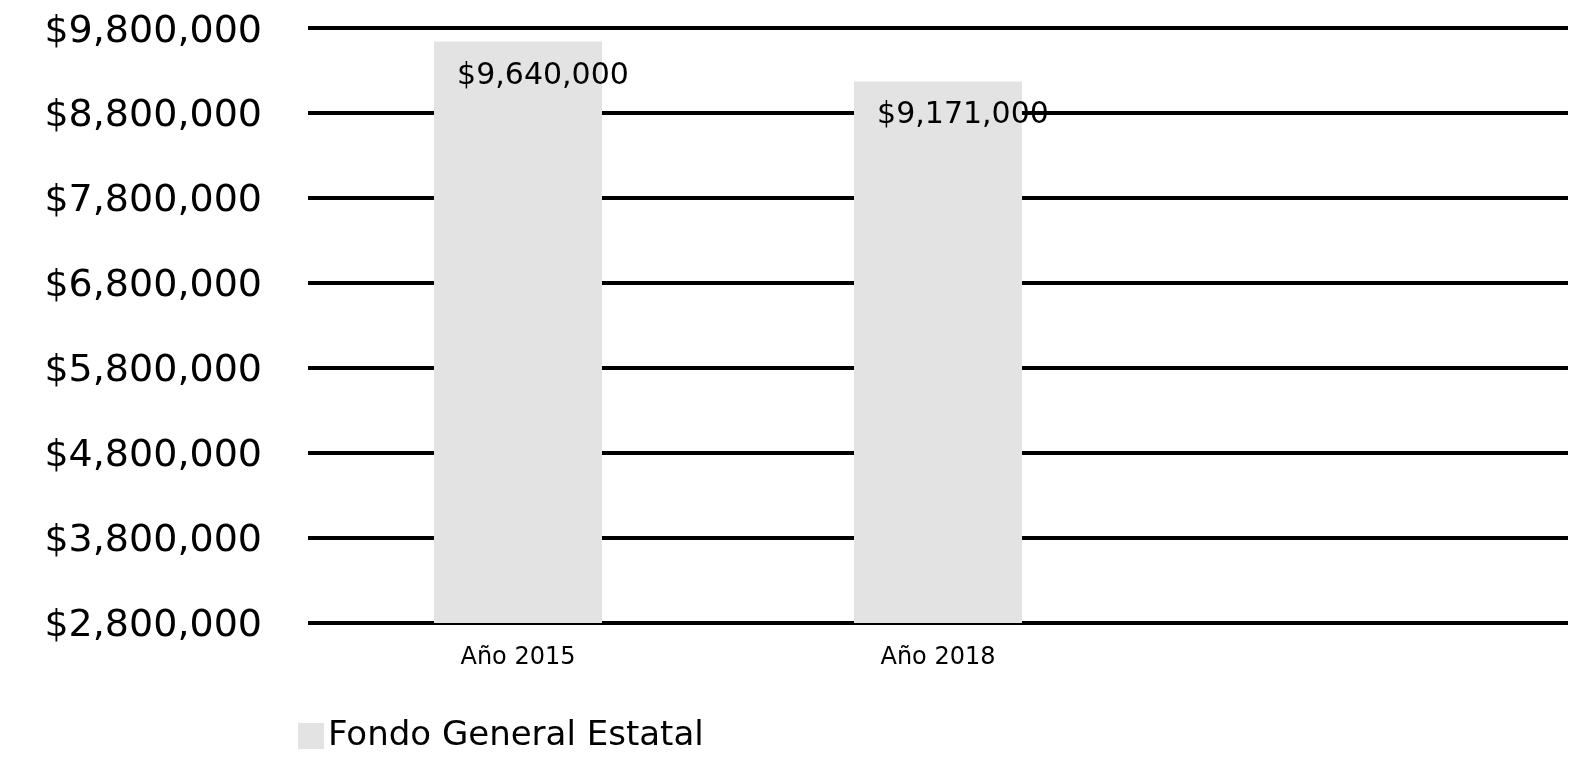 The width and height of the screenshot is (1593, 780). Describe the element at coordinates (153, 28) in the screenshot. I see `y-tick-label: $9,800,000` at that location.